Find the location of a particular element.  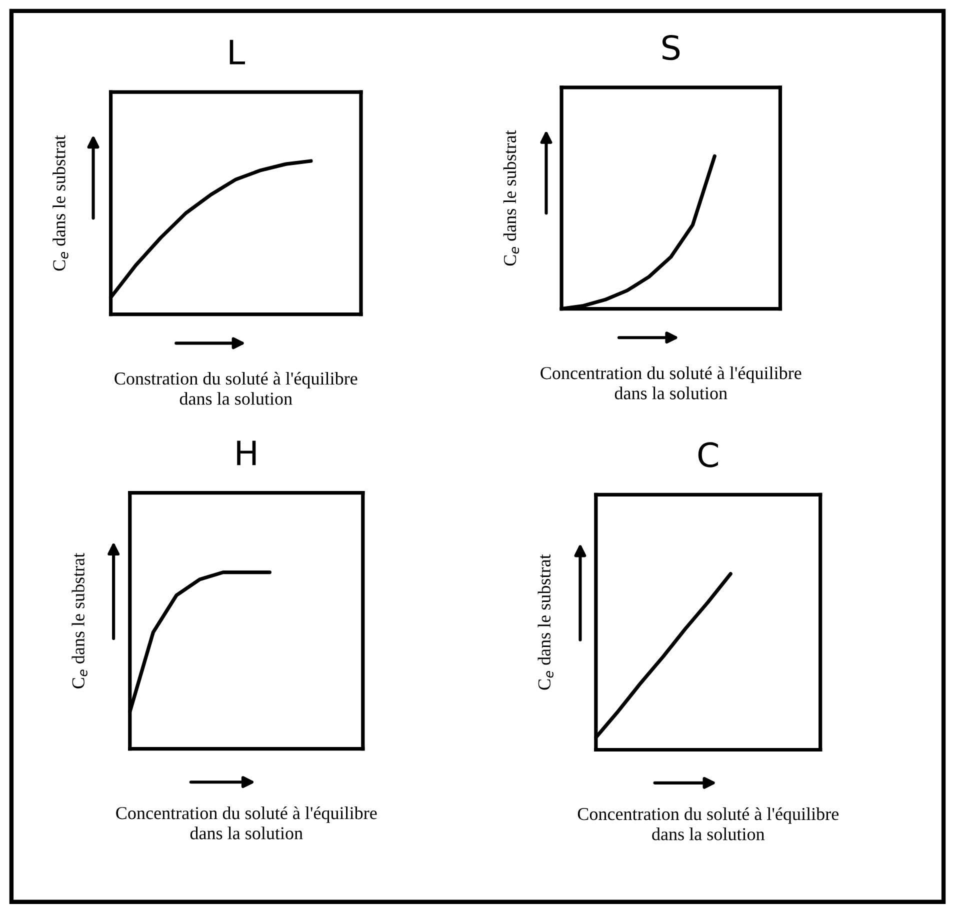

chart-title: C is located at coordinates (708, 455).